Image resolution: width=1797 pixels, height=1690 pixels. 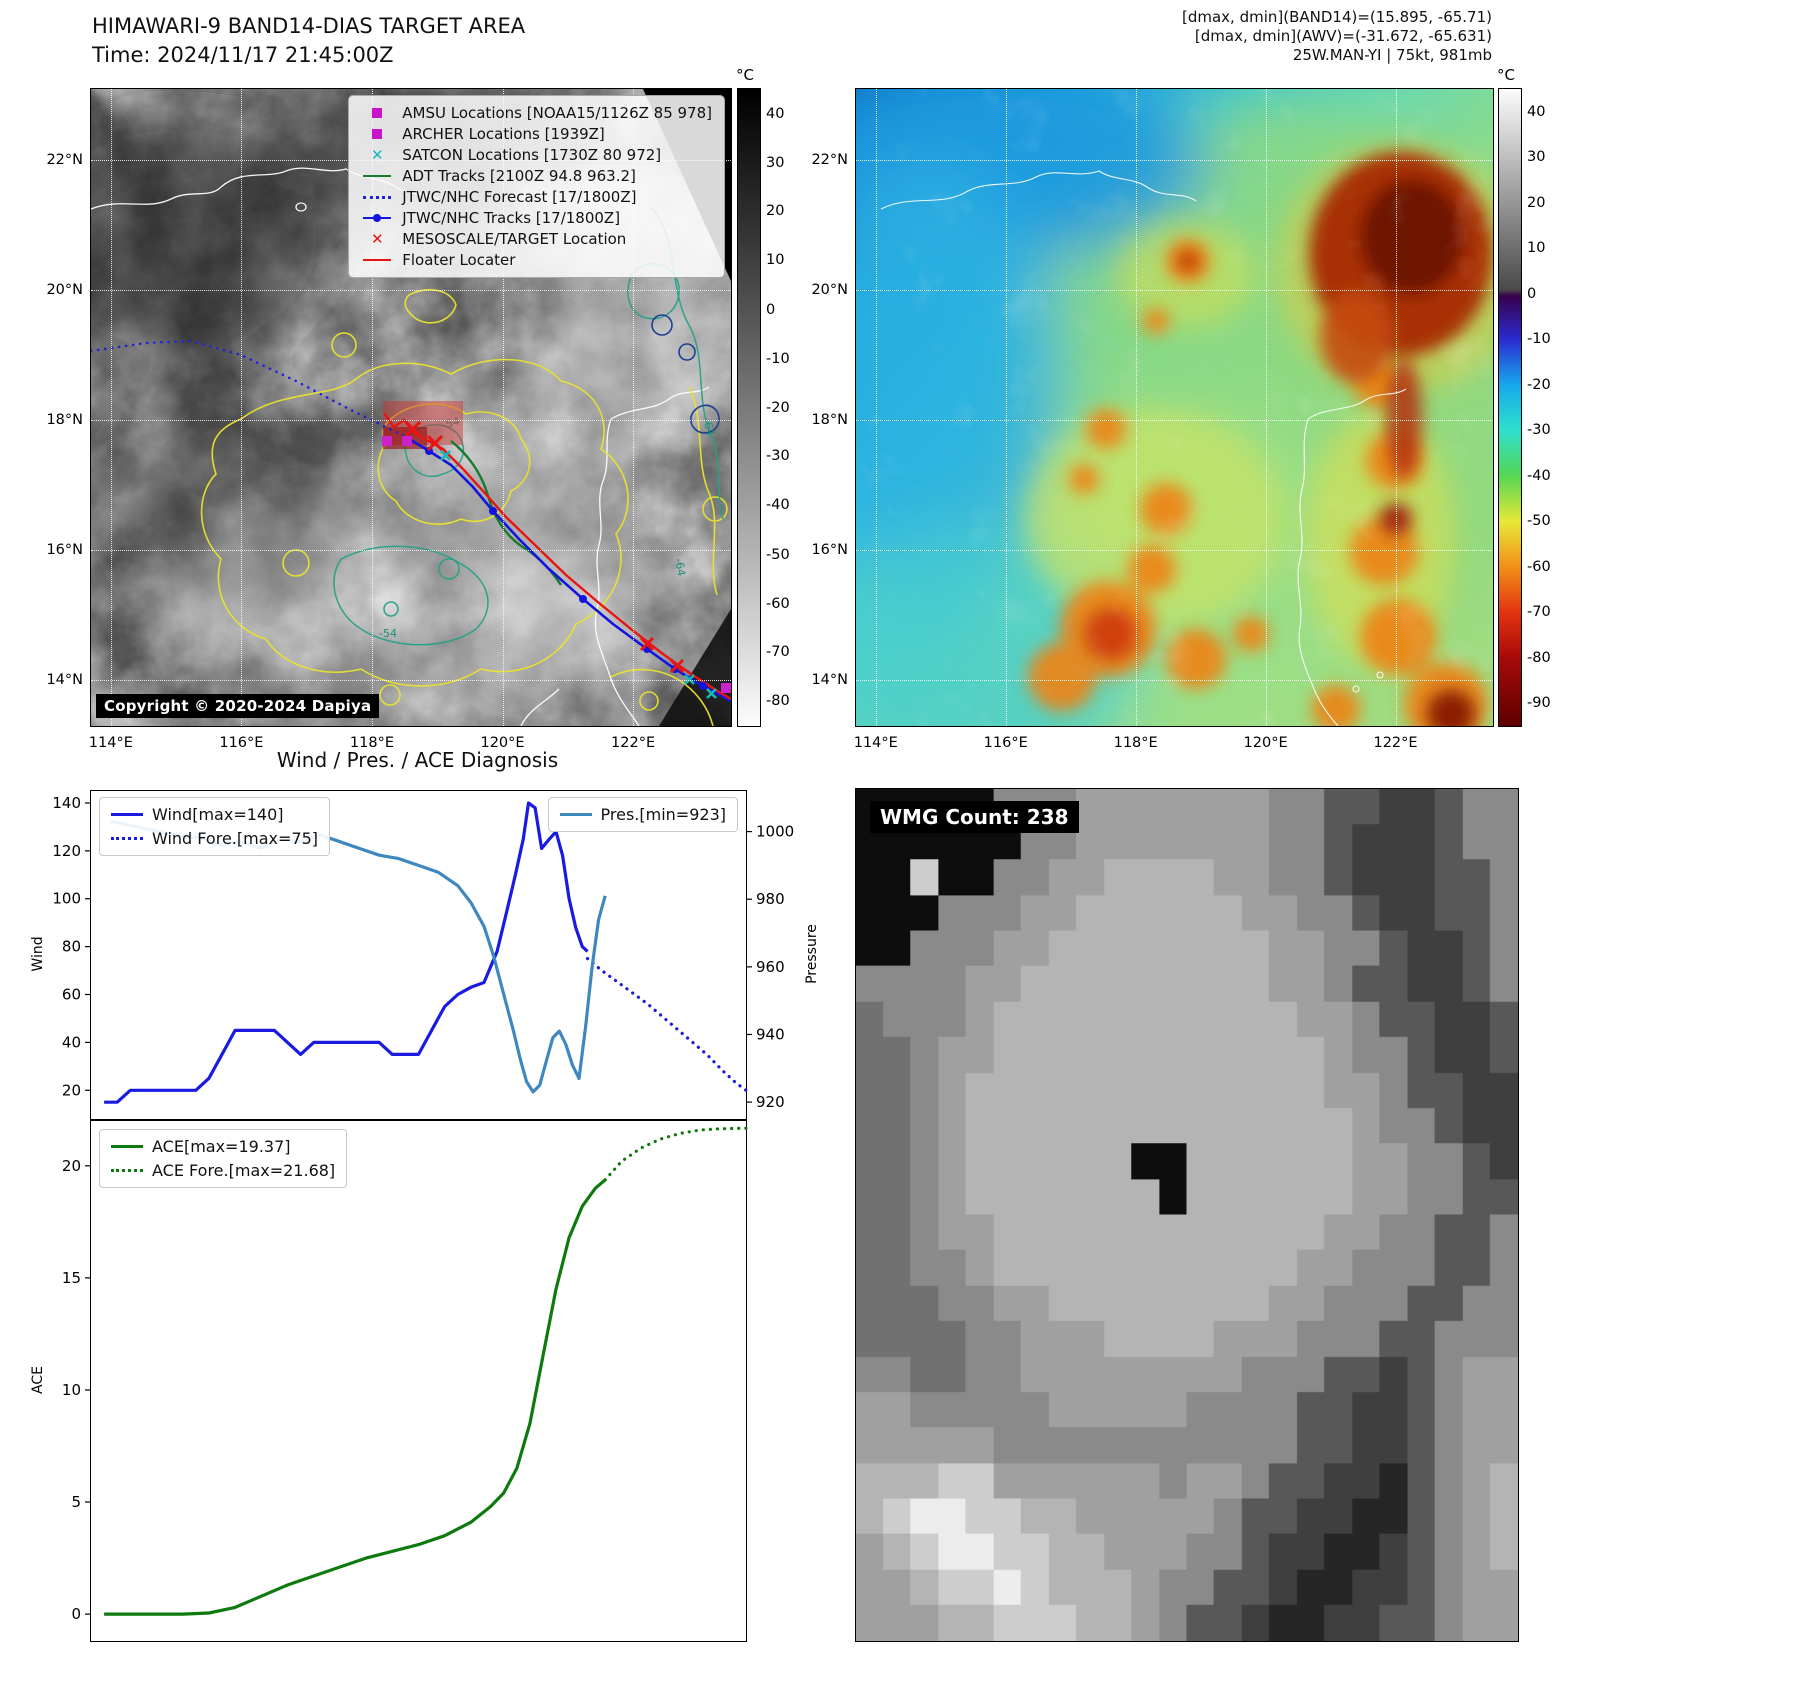 What do you see at coordinates (1539, 430) in the screenshot?
I see `tick-label: -30` at bounding box center [1539, 430].